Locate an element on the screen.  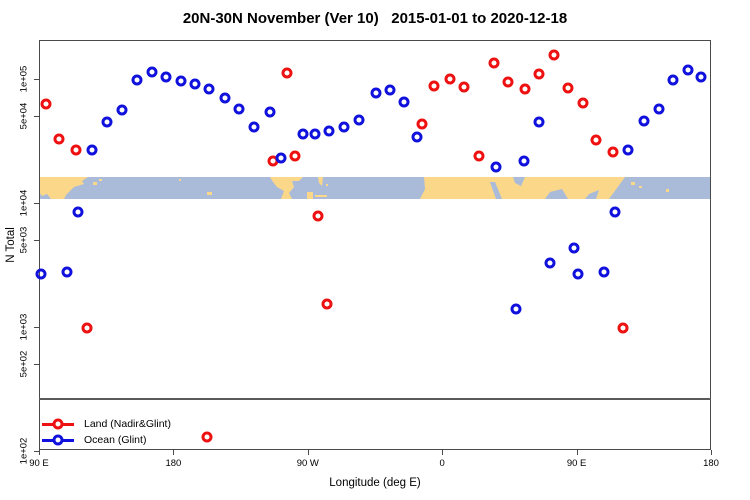
y-axis-title: N Total is located at coordinates (11, 245).